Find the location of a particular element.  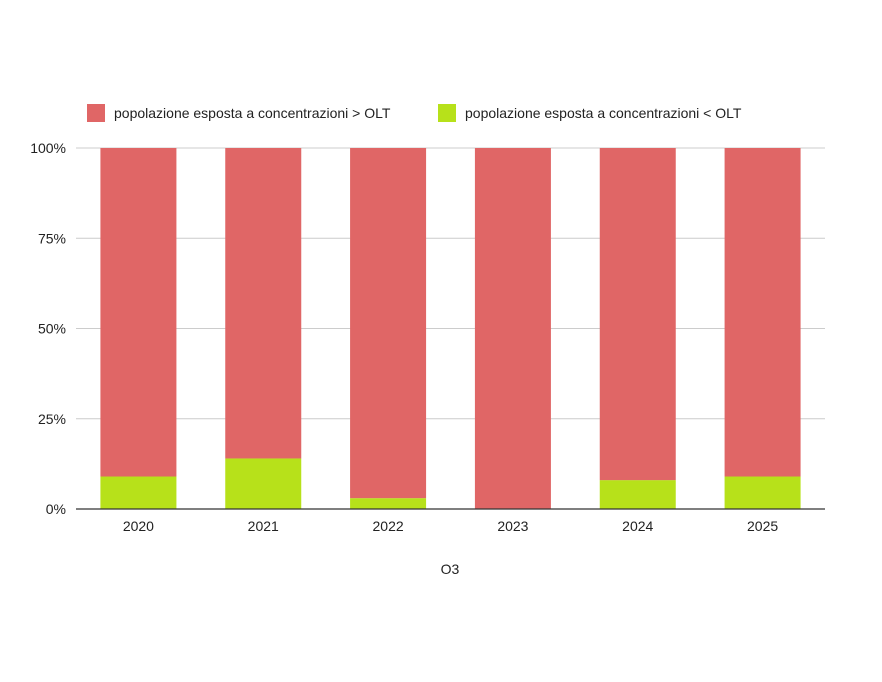

y-tick-label-2: 50% is located at coordinates (52, 329).